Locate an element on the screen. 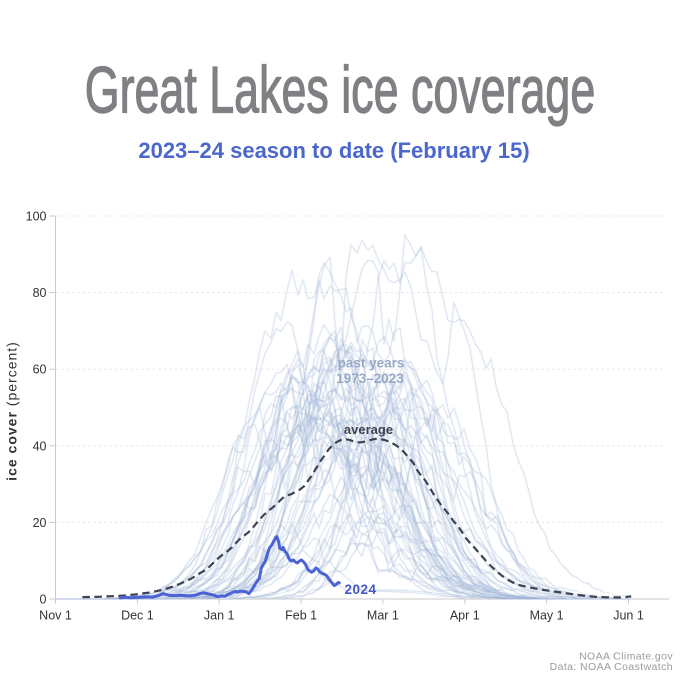 The height and width of the screenshot is (685, 680). svg-text: Apr 1 is located at coordinates (465, 616).